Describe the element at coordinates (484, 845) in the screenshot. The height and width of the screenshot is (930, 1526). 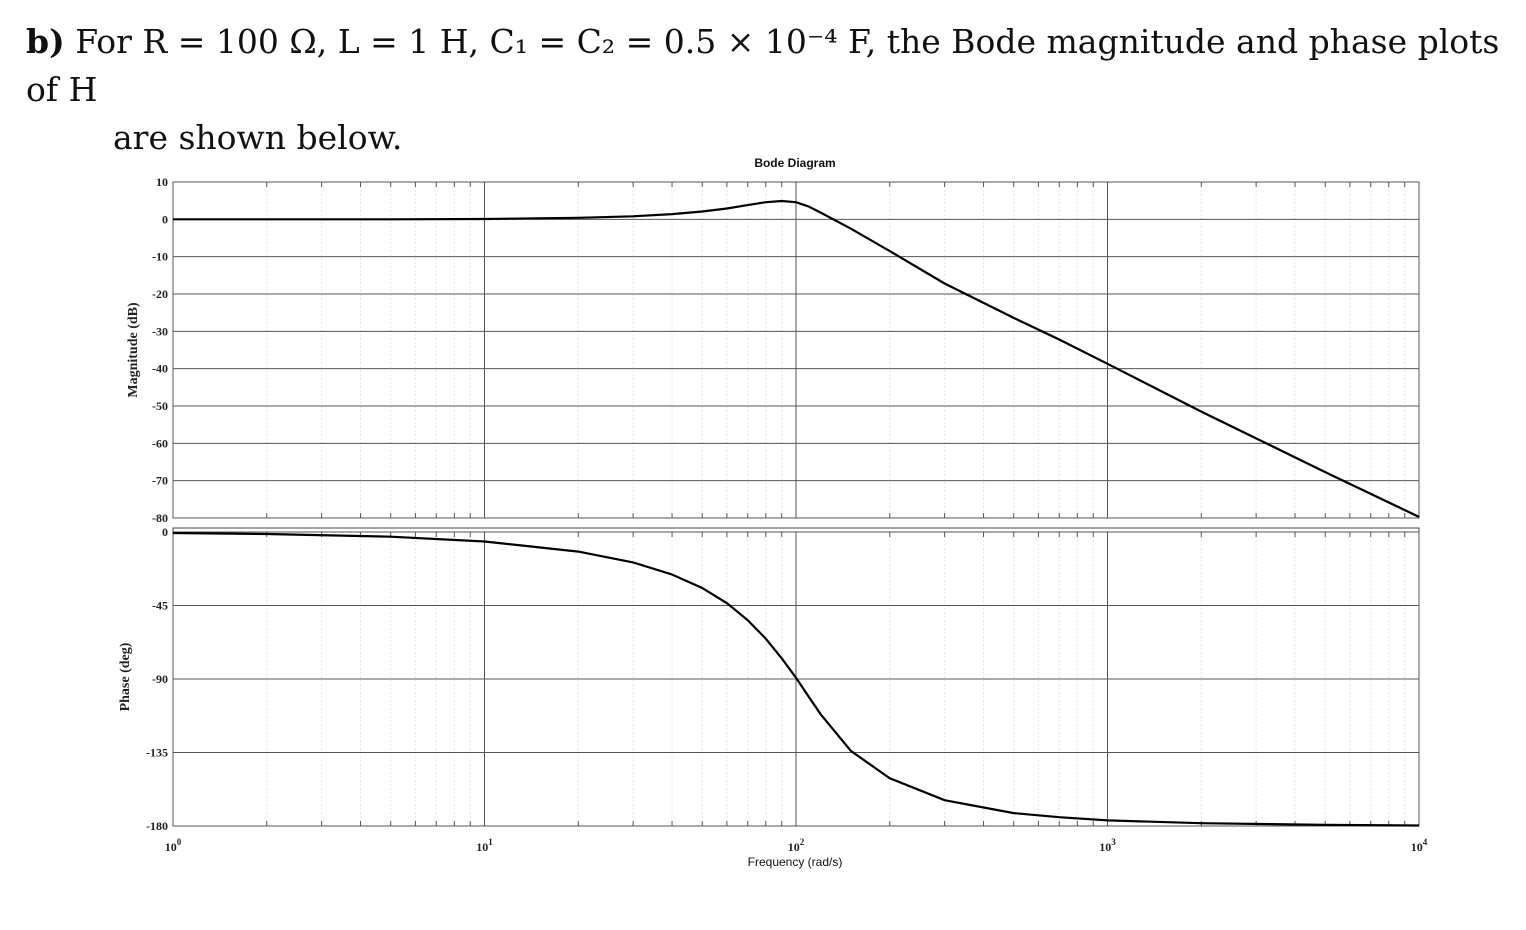
I see `x-tick-label: 10¹` at that location.